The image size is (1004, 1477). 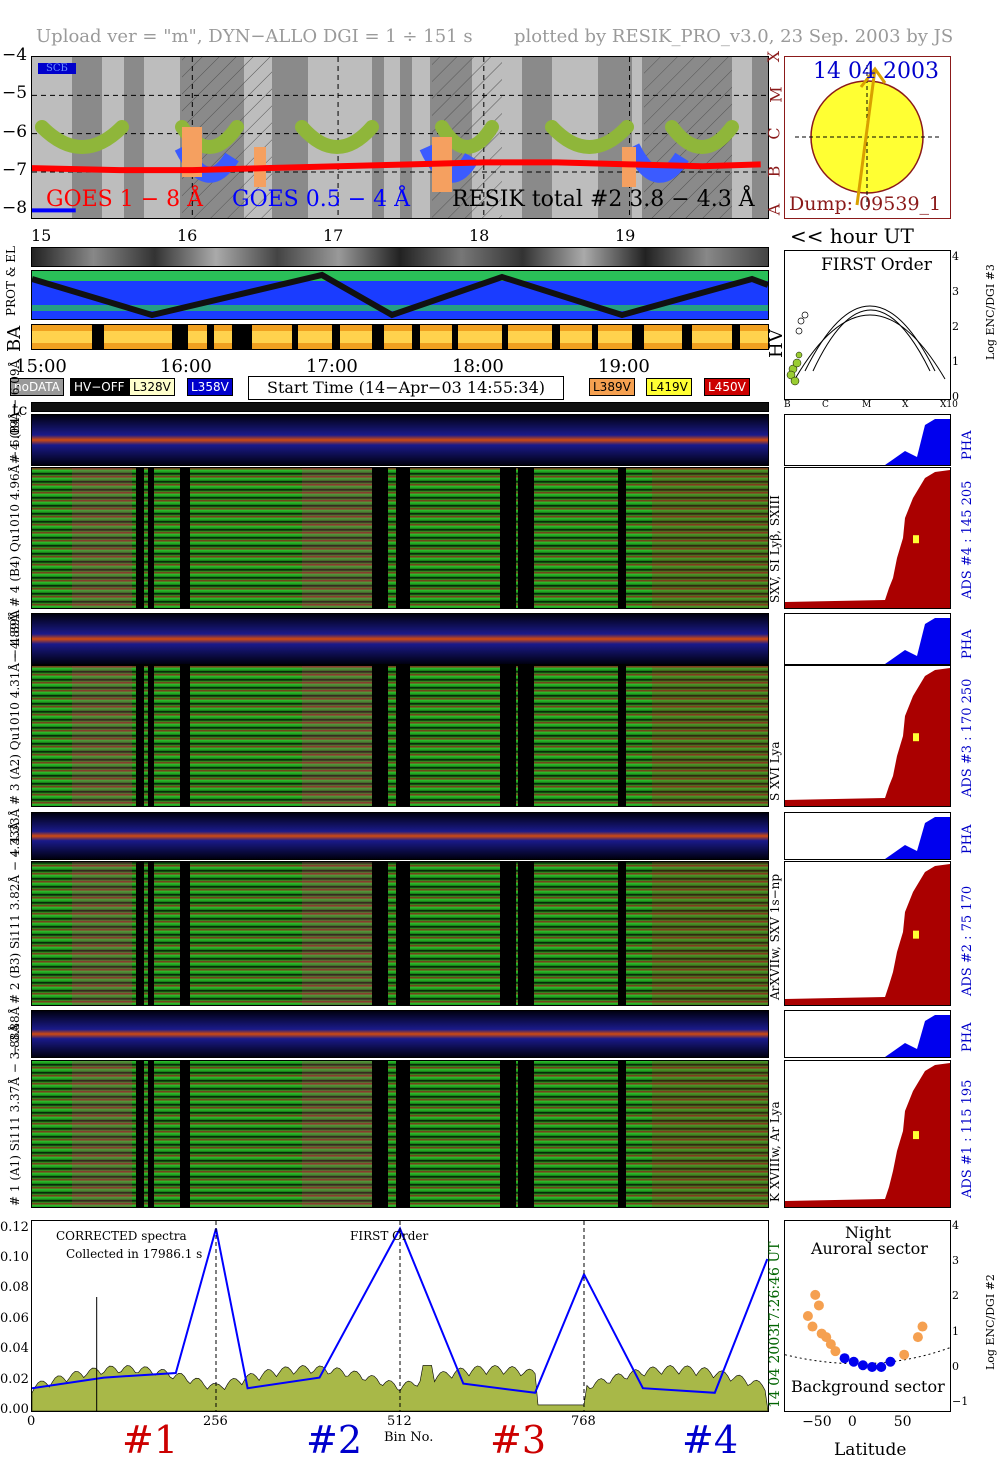 I want to click on latitude-x-tick: 0, so click(x=852, y=1422).